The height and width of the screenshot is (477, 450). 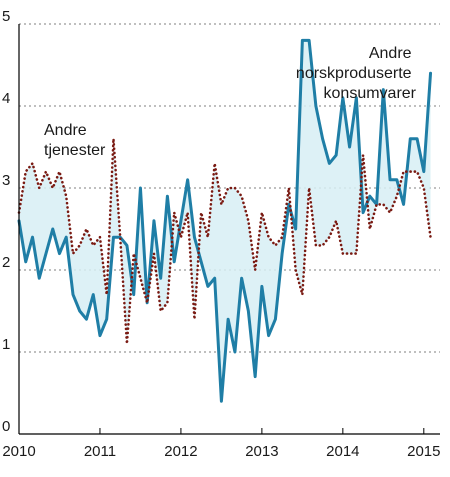 What do you see at coordinates (370, 93) in the screenshot?
I see `series-label-line2-text-2: konsumvarer` at bounding box center [370, 93].